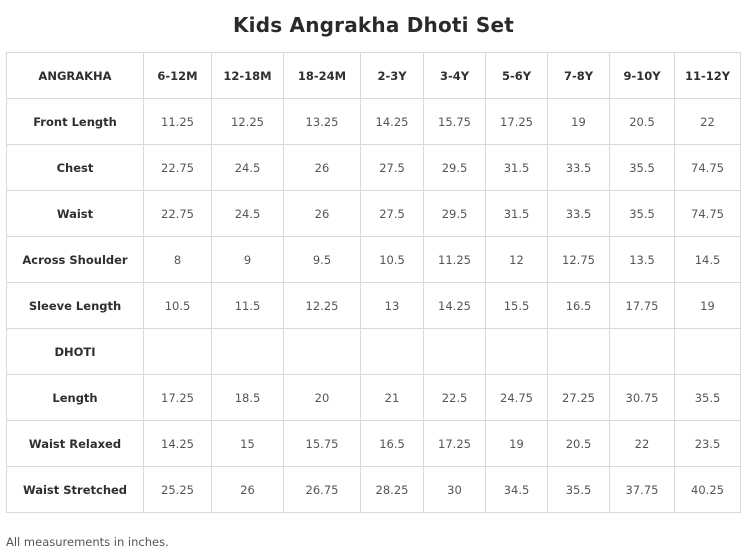  Describe the element at coordinates (392, 75) in the screenshot. I see `size-header-cell: 2-3Y` at that location.